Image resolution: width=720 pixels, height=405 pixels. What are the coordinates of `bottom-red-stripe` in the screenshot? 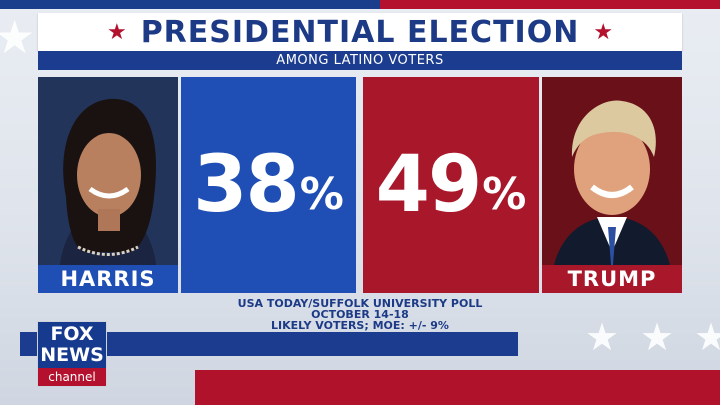 It's located at (457, 387).